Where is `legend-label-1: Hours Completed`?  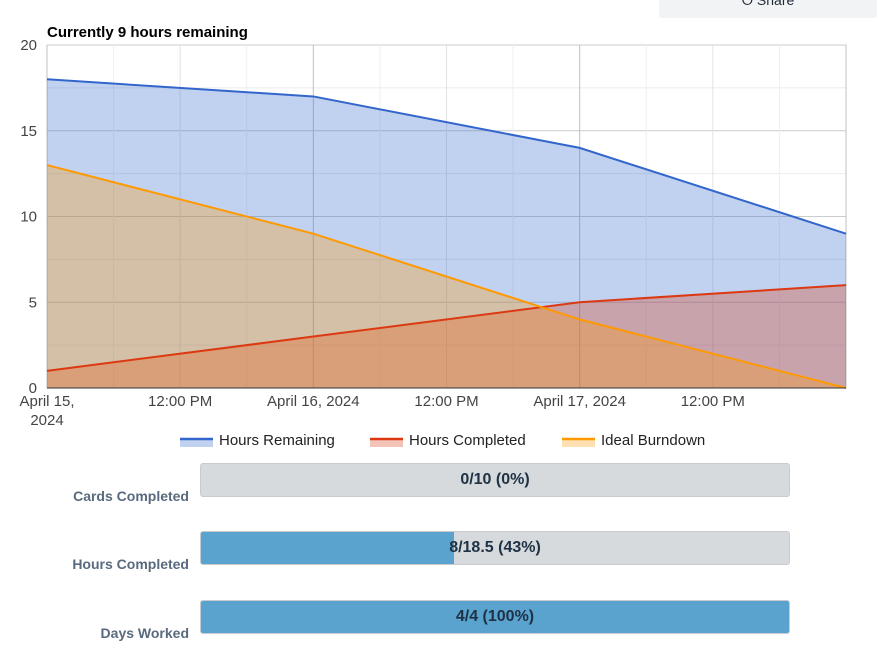
legend-label-1: Hours Completed is located at coordinates (467, 440).